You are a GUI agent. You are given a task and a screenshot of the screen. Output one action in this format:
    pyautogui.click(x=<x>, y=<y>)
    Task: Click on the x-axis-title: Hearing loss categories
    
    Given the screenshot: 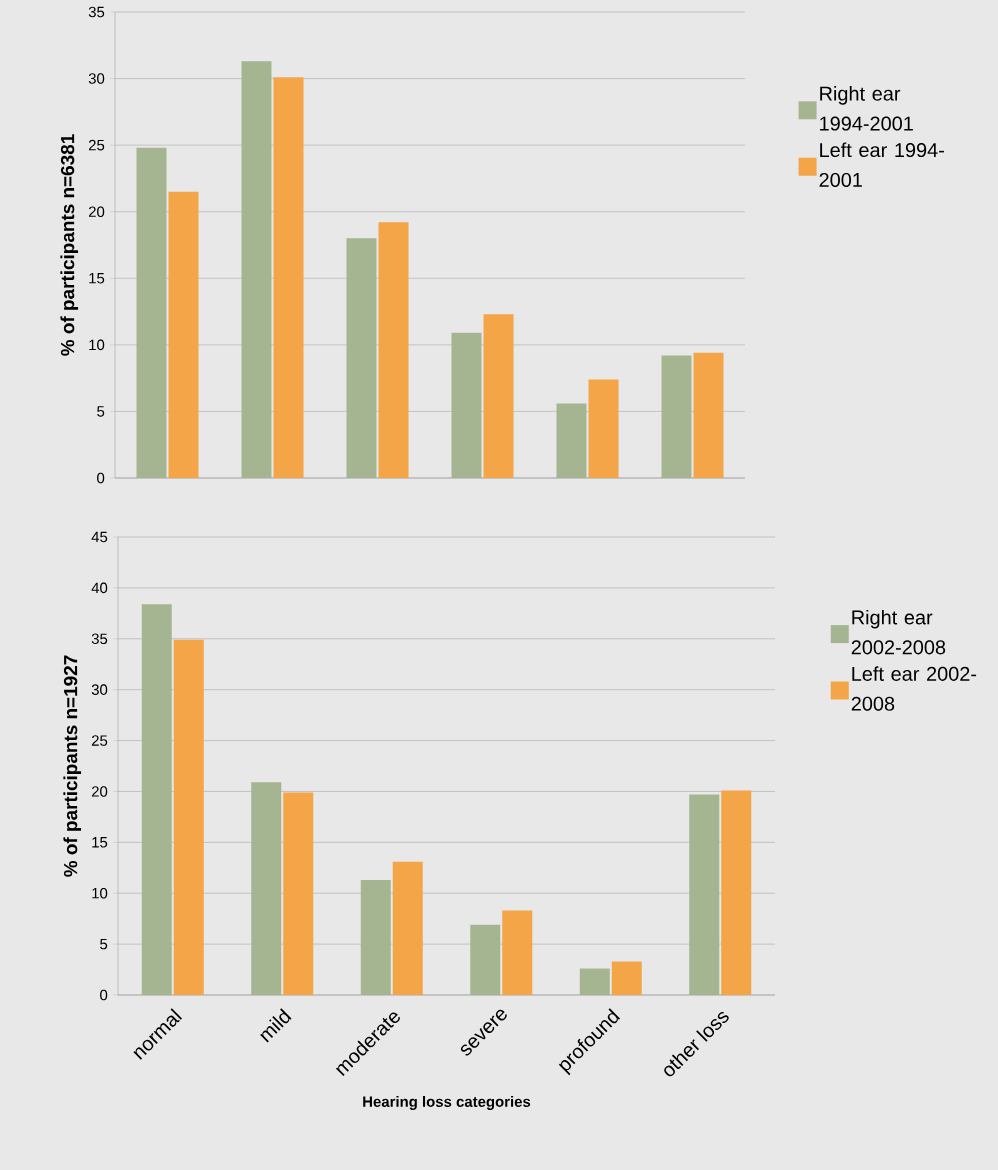 What is the action you would take?
    pyautogui.click(x=447, y=1102)
    